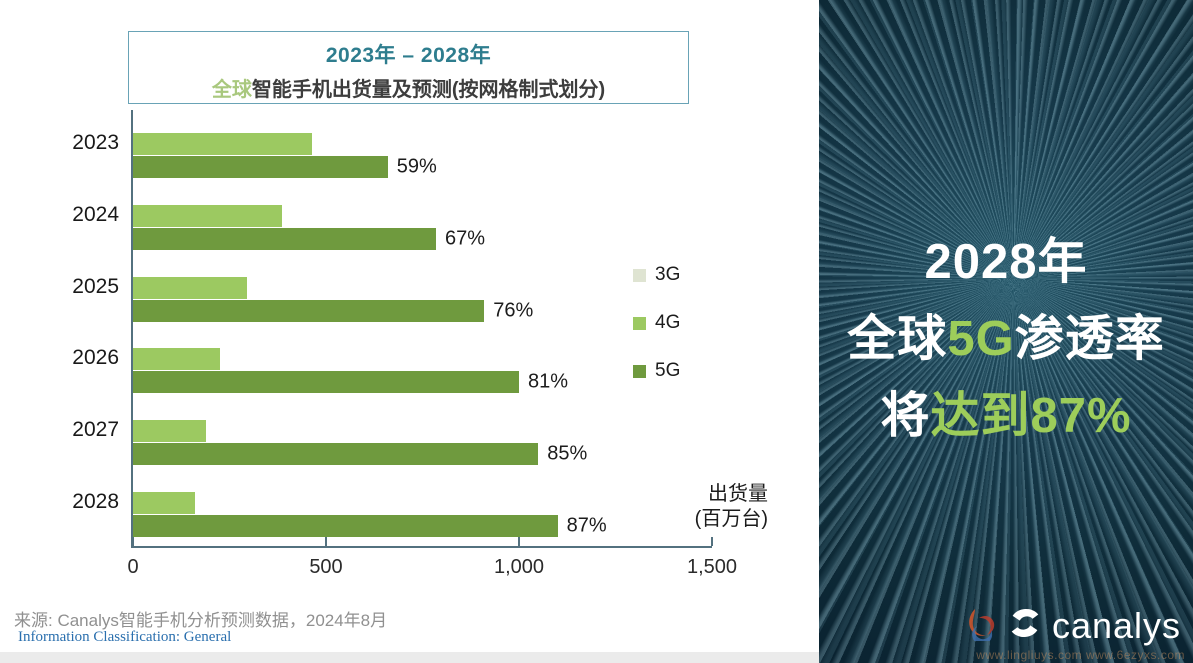  I want to click on bar-value-label-2023: 59%, so click(416, 166).